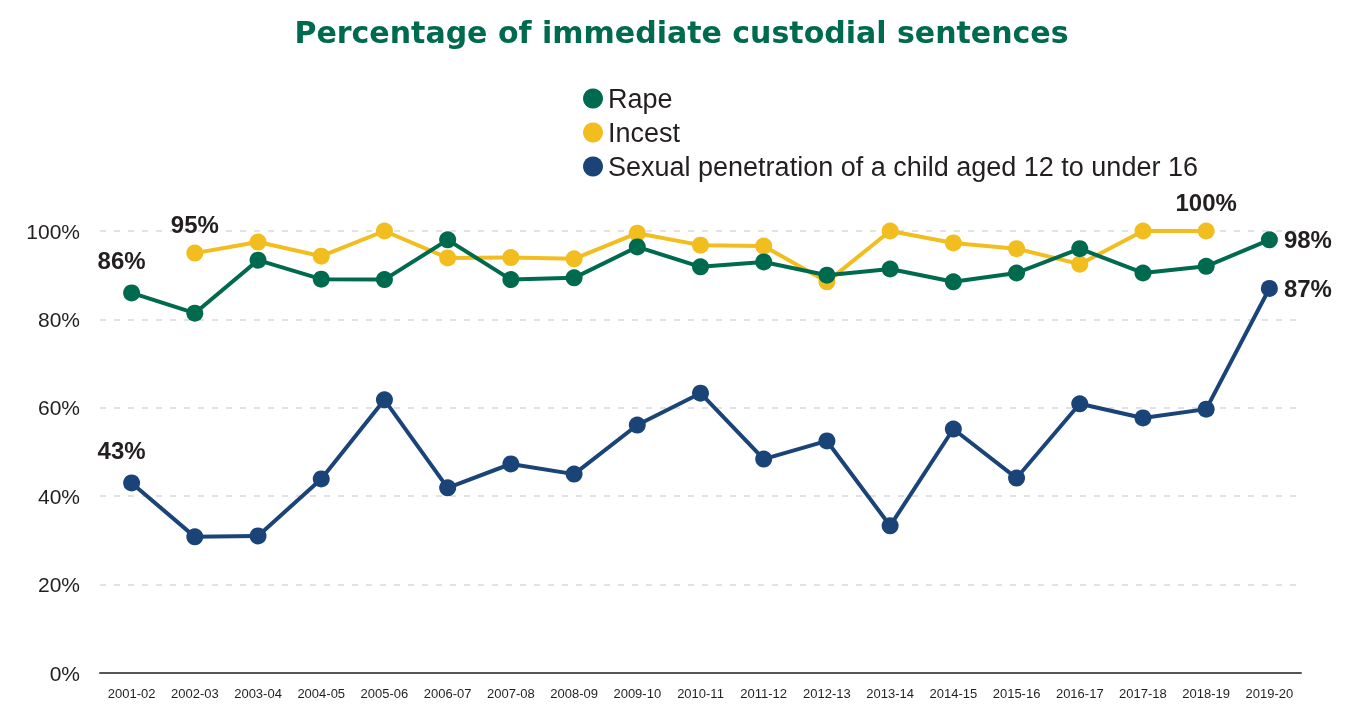 The height and width of the screenshot is (713, 1363). Describe the element at coordinates (53, 231) in the screenshot. I see `y-tick-label: 100%` at that location.